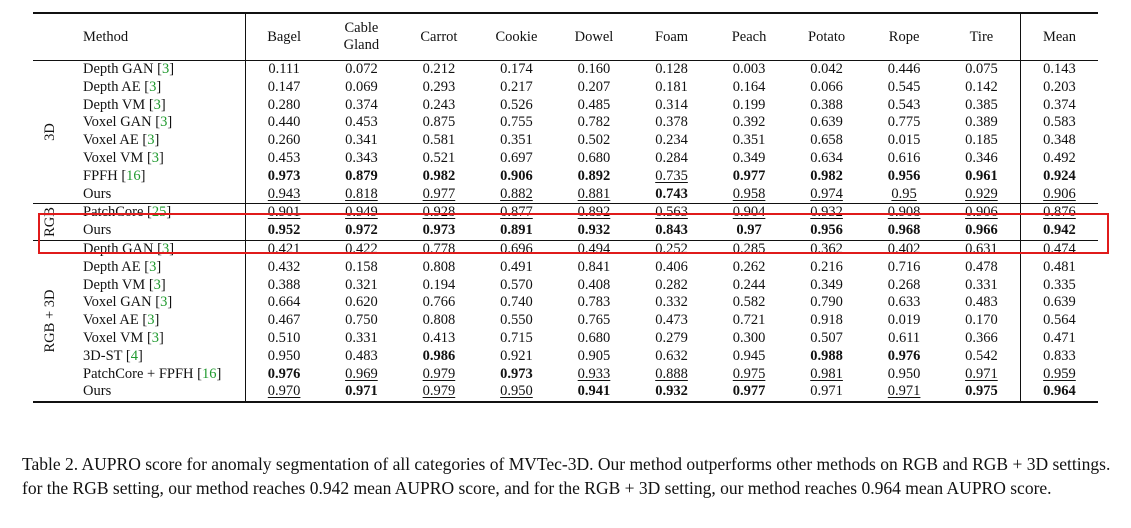 The width and height of the screenshot is (1131, 528). Describe the element at coordinates (826, 355) in the screenshot. I see `score-value: 0.988` at that location.